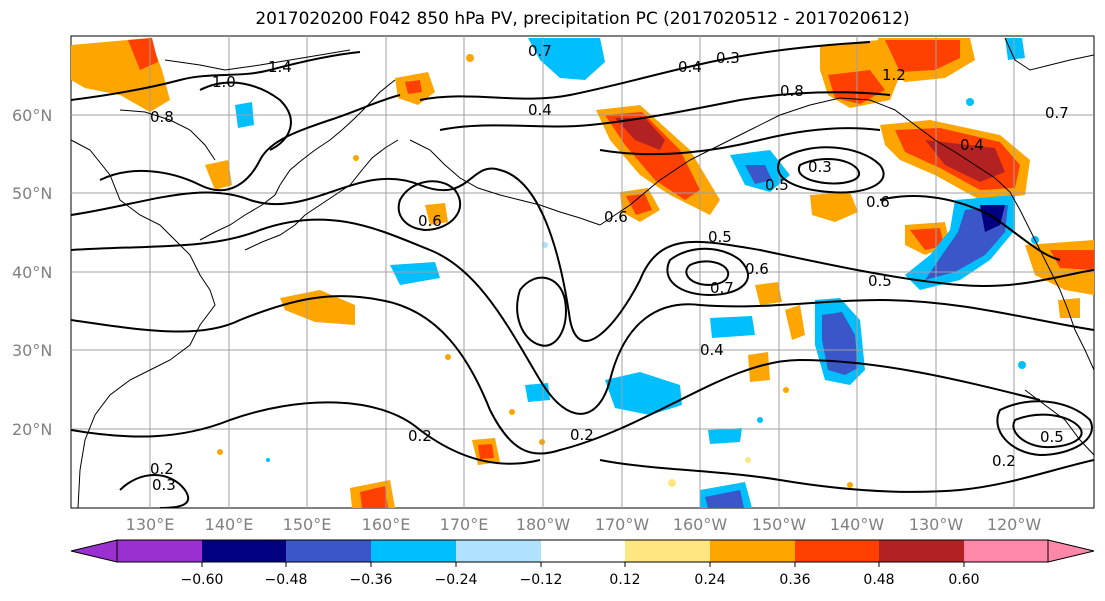 The image size is (1105, 601). Describe the element at coordinates (32, 350) in the screenshot. I see `lat-tick-label: 30°N` at that location.